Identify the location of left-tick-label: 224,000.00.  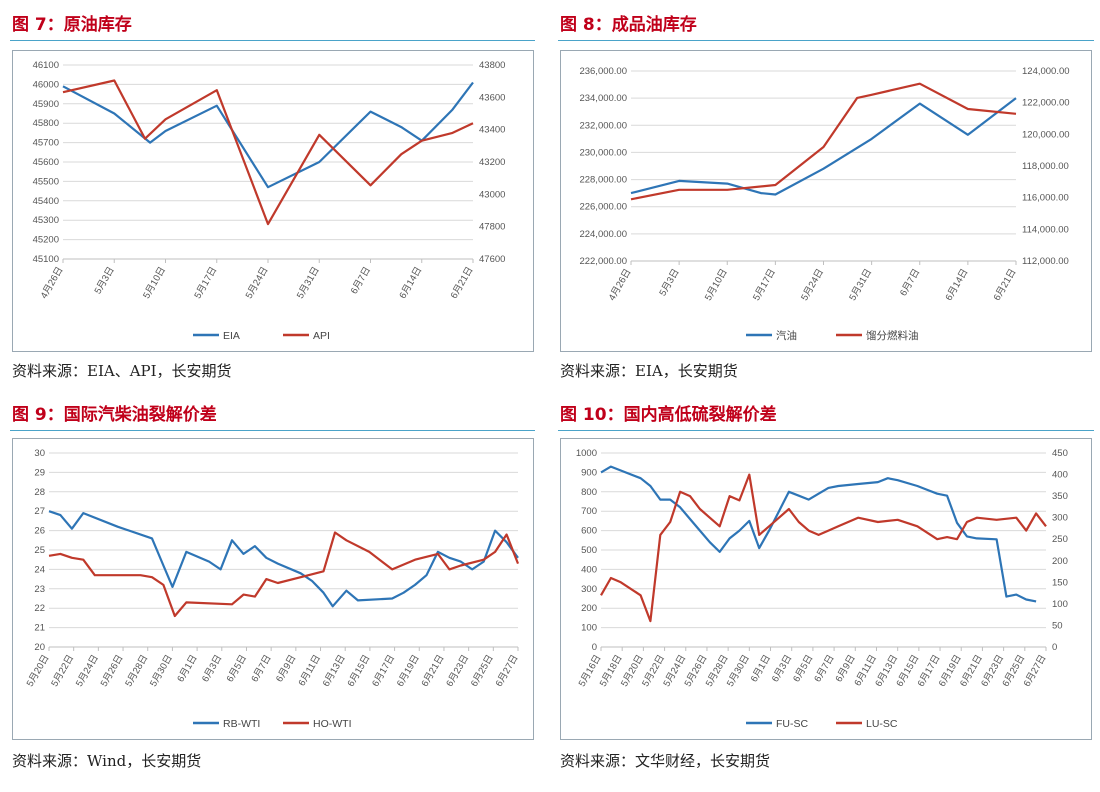
(603, 234).